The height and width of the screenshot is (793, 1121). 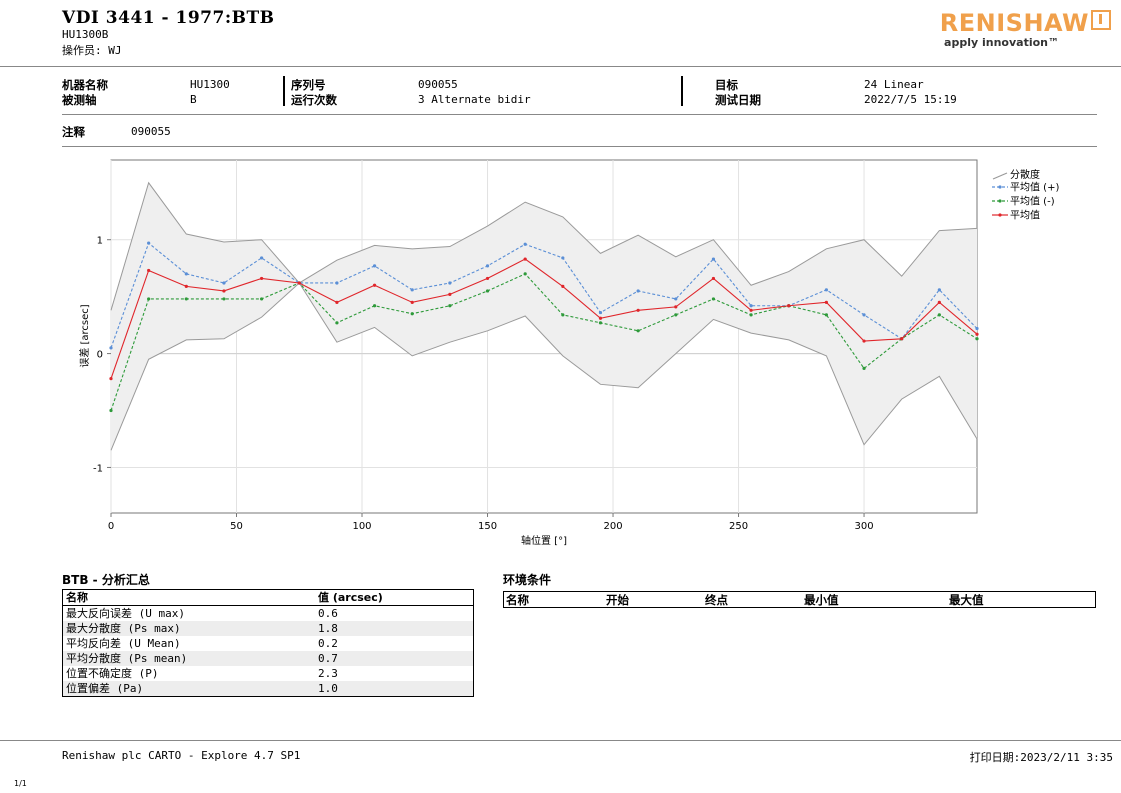 I want to click on runs-value: 3 Alternate bidir, so click(x=474, y=99).